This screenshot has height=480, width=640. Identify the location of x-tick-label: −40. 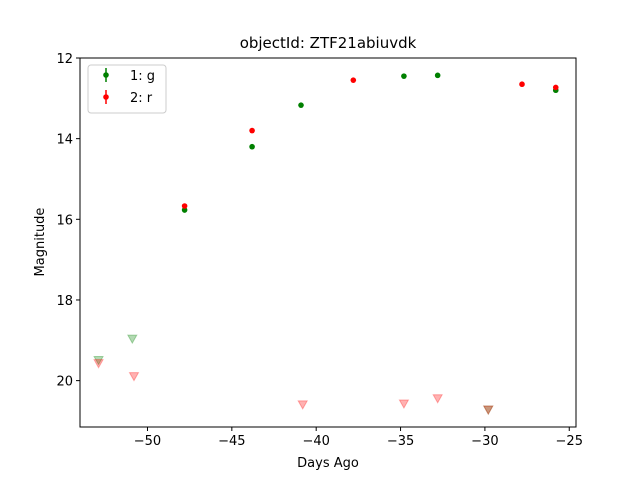
(315, 441).